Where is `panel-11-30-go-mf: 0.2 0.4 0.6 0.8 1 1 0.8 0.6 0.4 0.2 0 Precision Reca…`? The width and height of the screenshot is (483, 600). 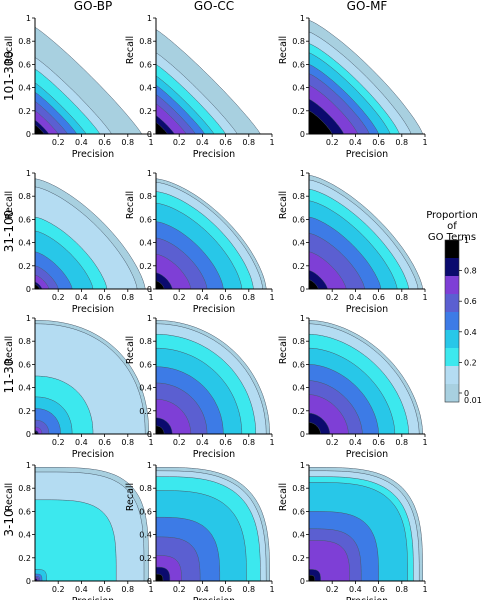 panel-11-30-go-mf: 0.2 0.4 0.6 0.8 1 1 0.8 0.6 0.4 0.2 0 Precision Reca… is located at coordinates (353, 387).